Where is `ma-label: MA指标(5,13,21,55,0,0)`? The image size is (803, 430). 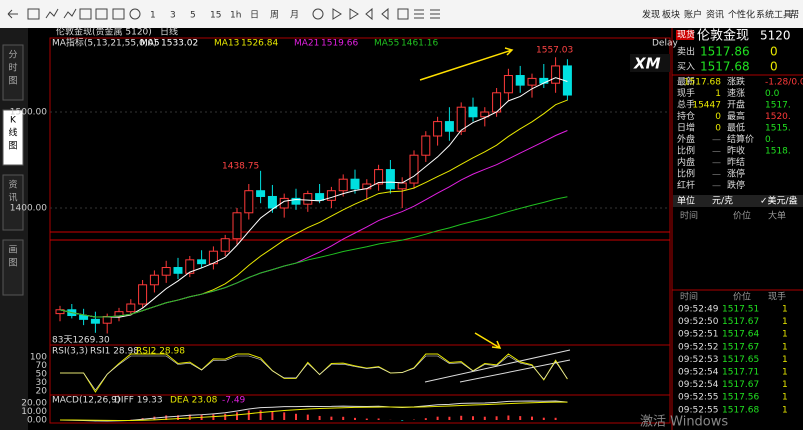
ma-label: MA指标(5,13,21,55,0,0) is located at coordinates (104, 43).